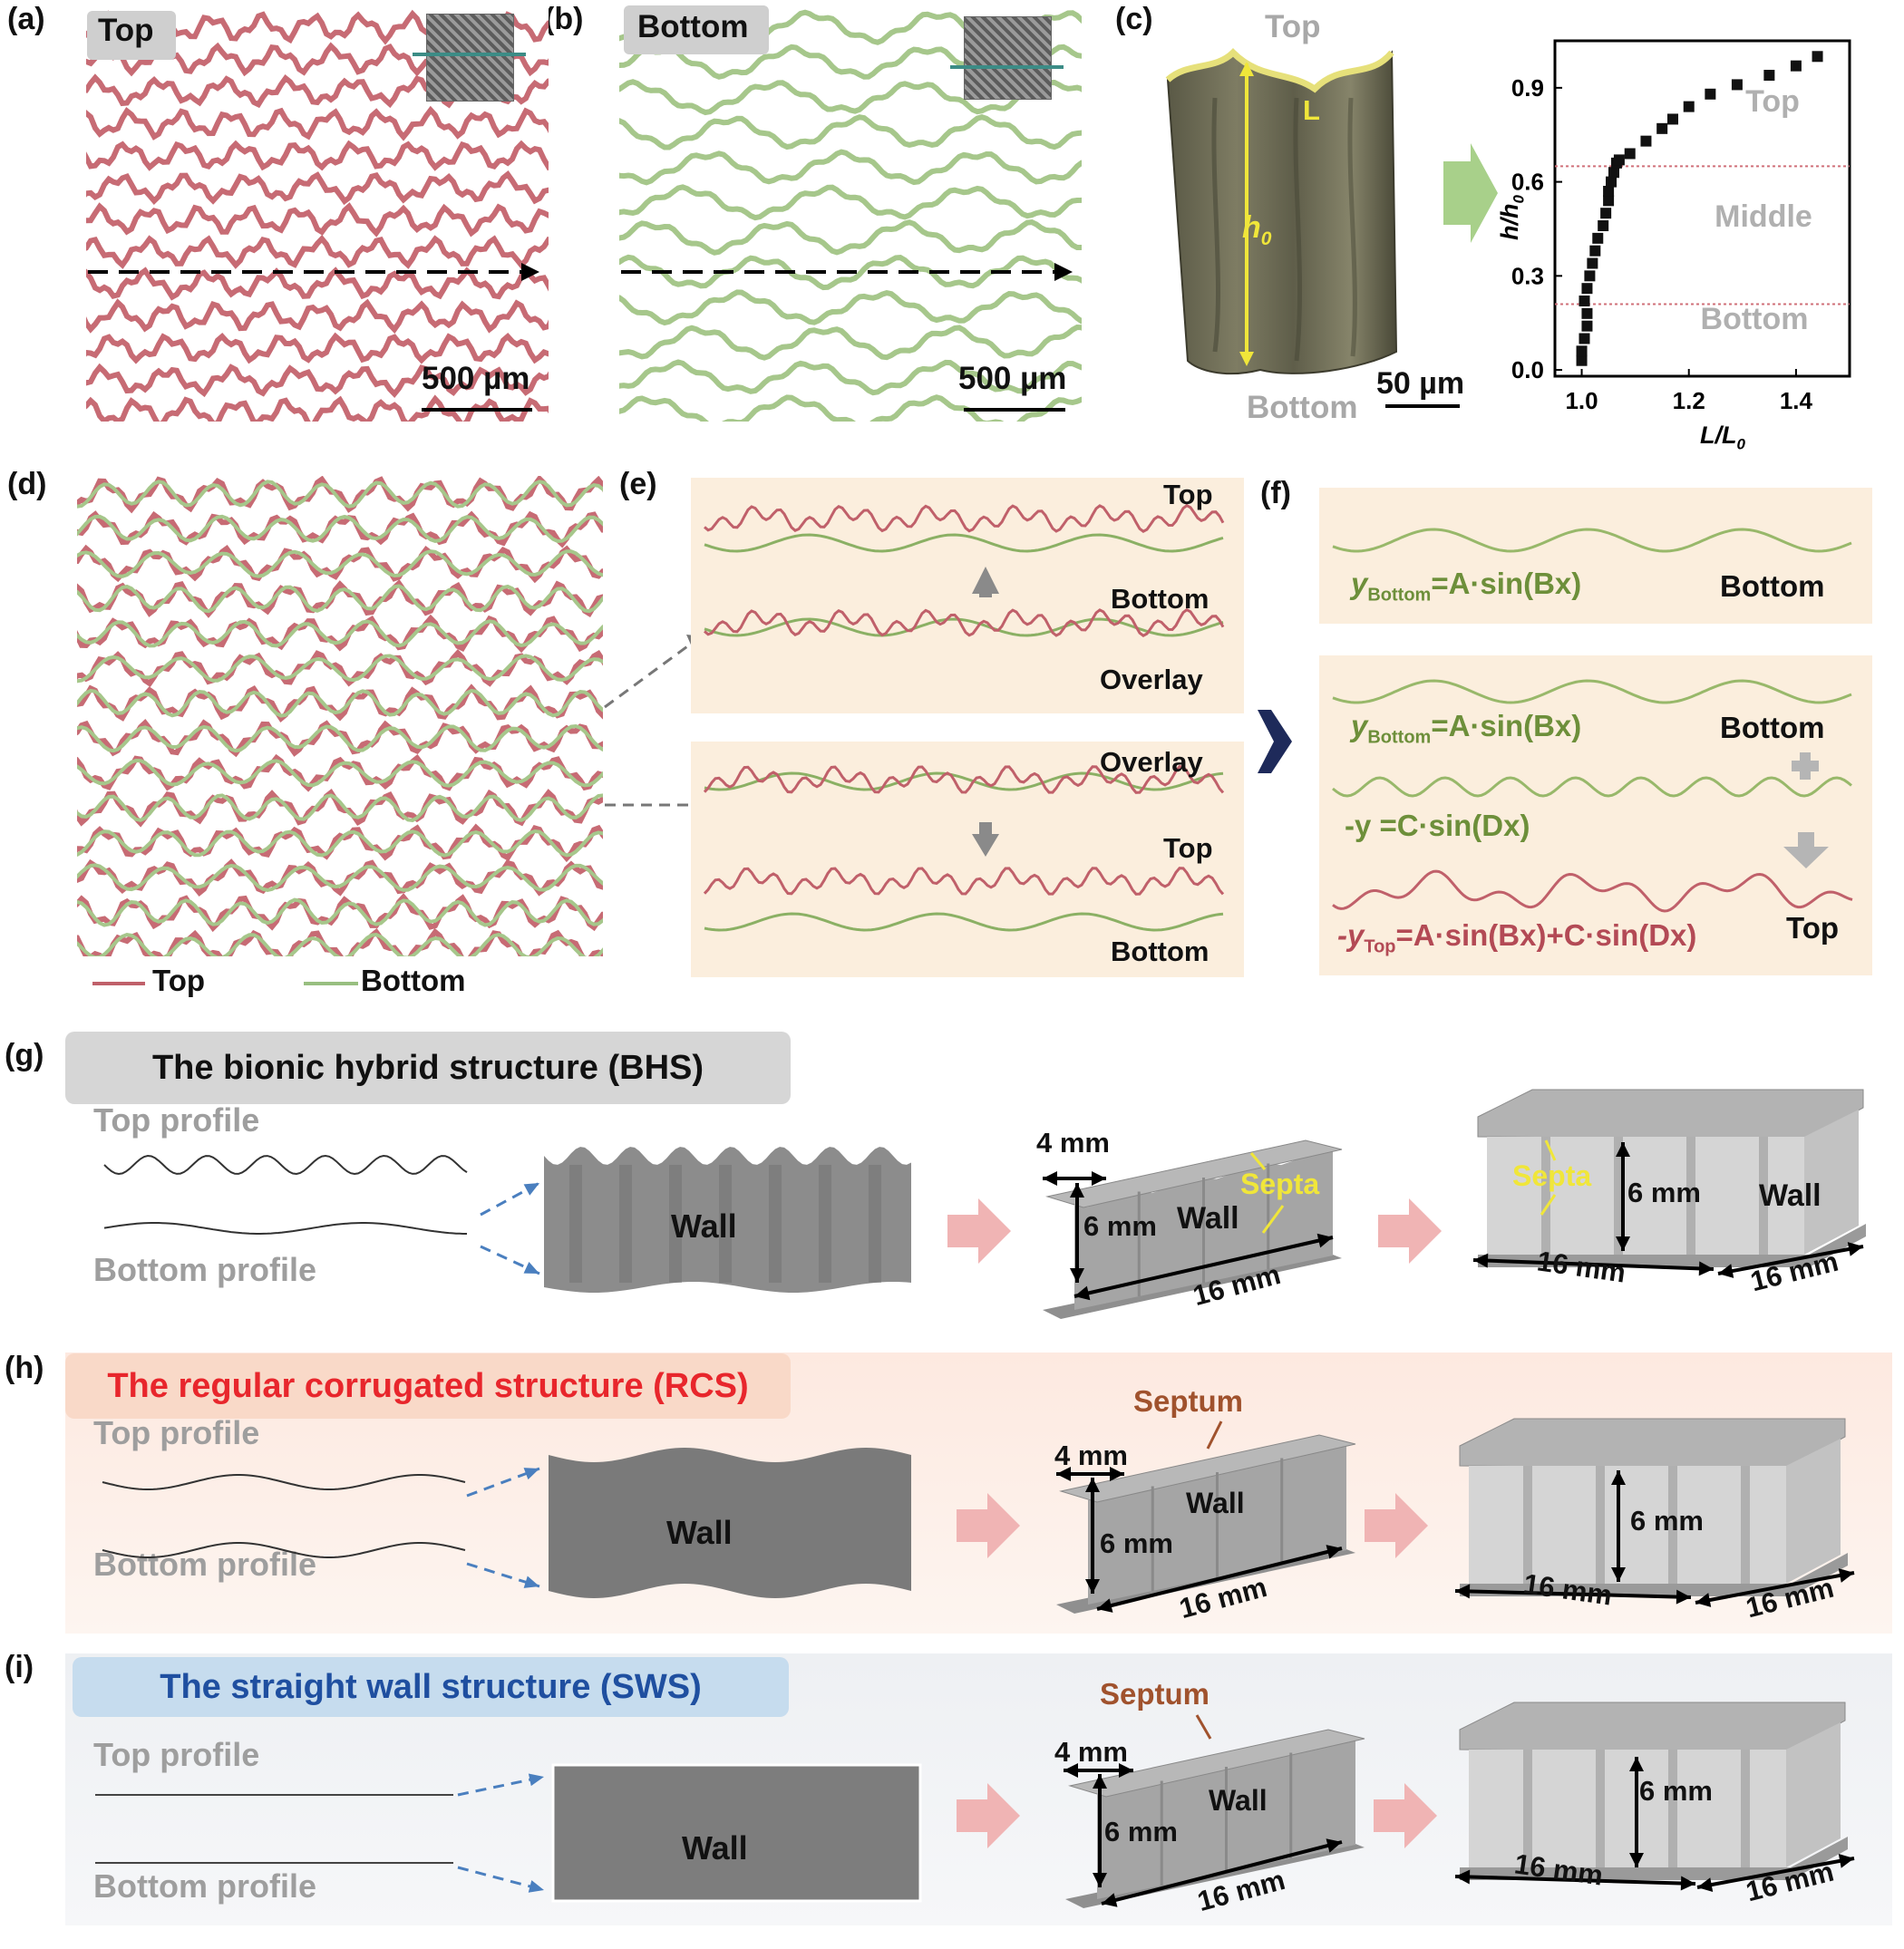 The width and height of the screenshot is (1904, 1949). Describe the element at coordinates (1238, 1800) in the screenshot. I see `sws-wall2-label: Wall` at that location.